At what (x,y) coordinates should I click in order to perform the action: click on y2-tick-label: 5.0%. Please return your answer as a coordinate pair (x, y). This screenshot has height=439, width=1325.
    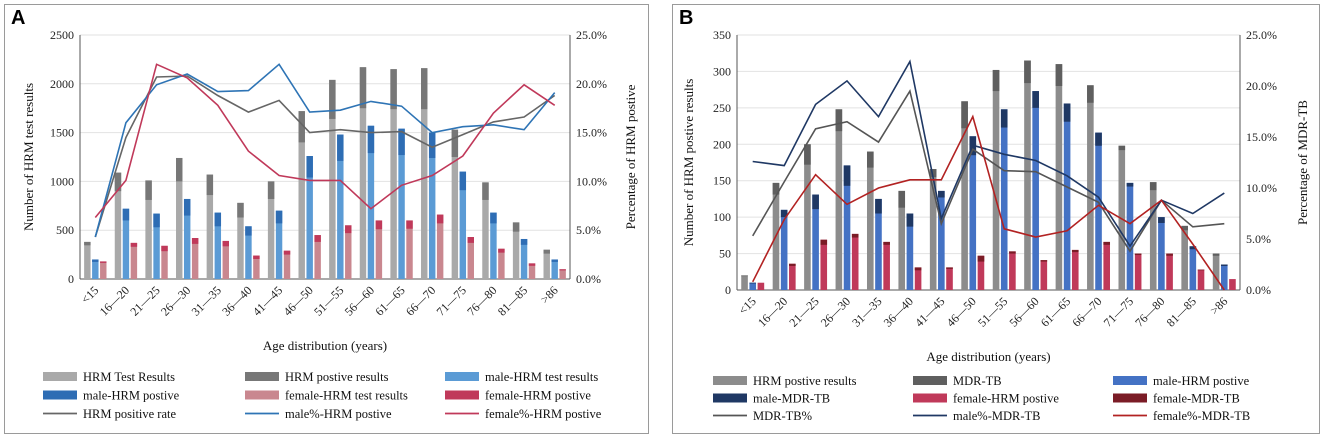
    Looking at the image, I should click on (588, 230).